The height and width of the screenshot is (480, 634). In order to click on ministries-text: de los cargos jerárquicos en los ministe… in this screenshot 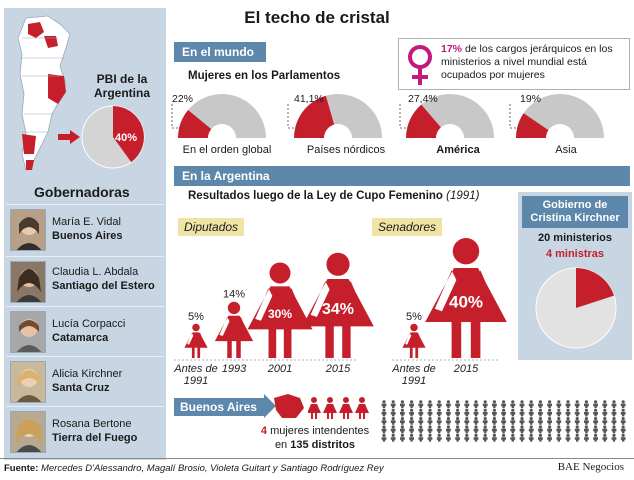, I will do `click(527, 62)`.